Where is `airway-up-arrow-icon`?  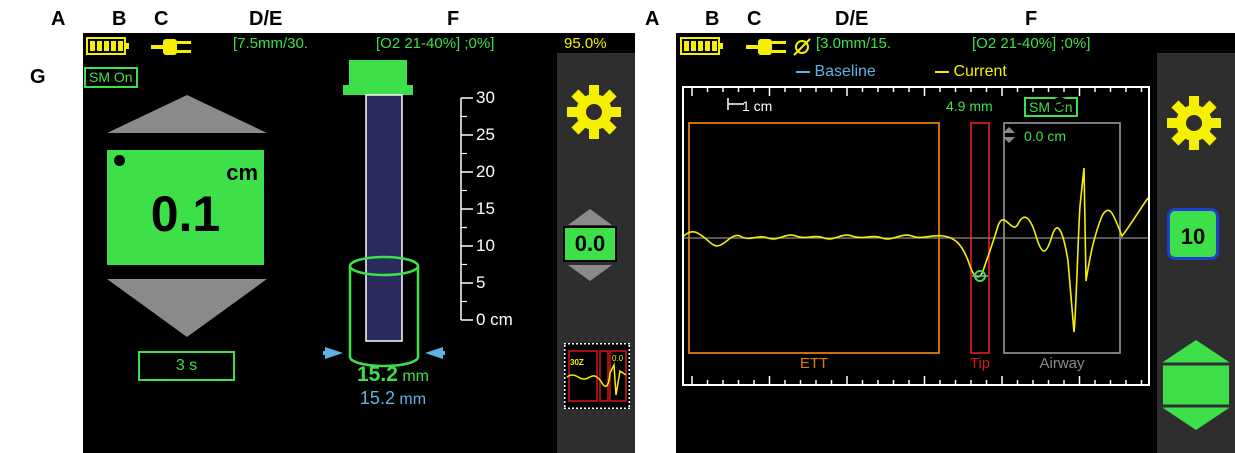 airway-up-arrow-icon is located at coordinates (1009, 130).